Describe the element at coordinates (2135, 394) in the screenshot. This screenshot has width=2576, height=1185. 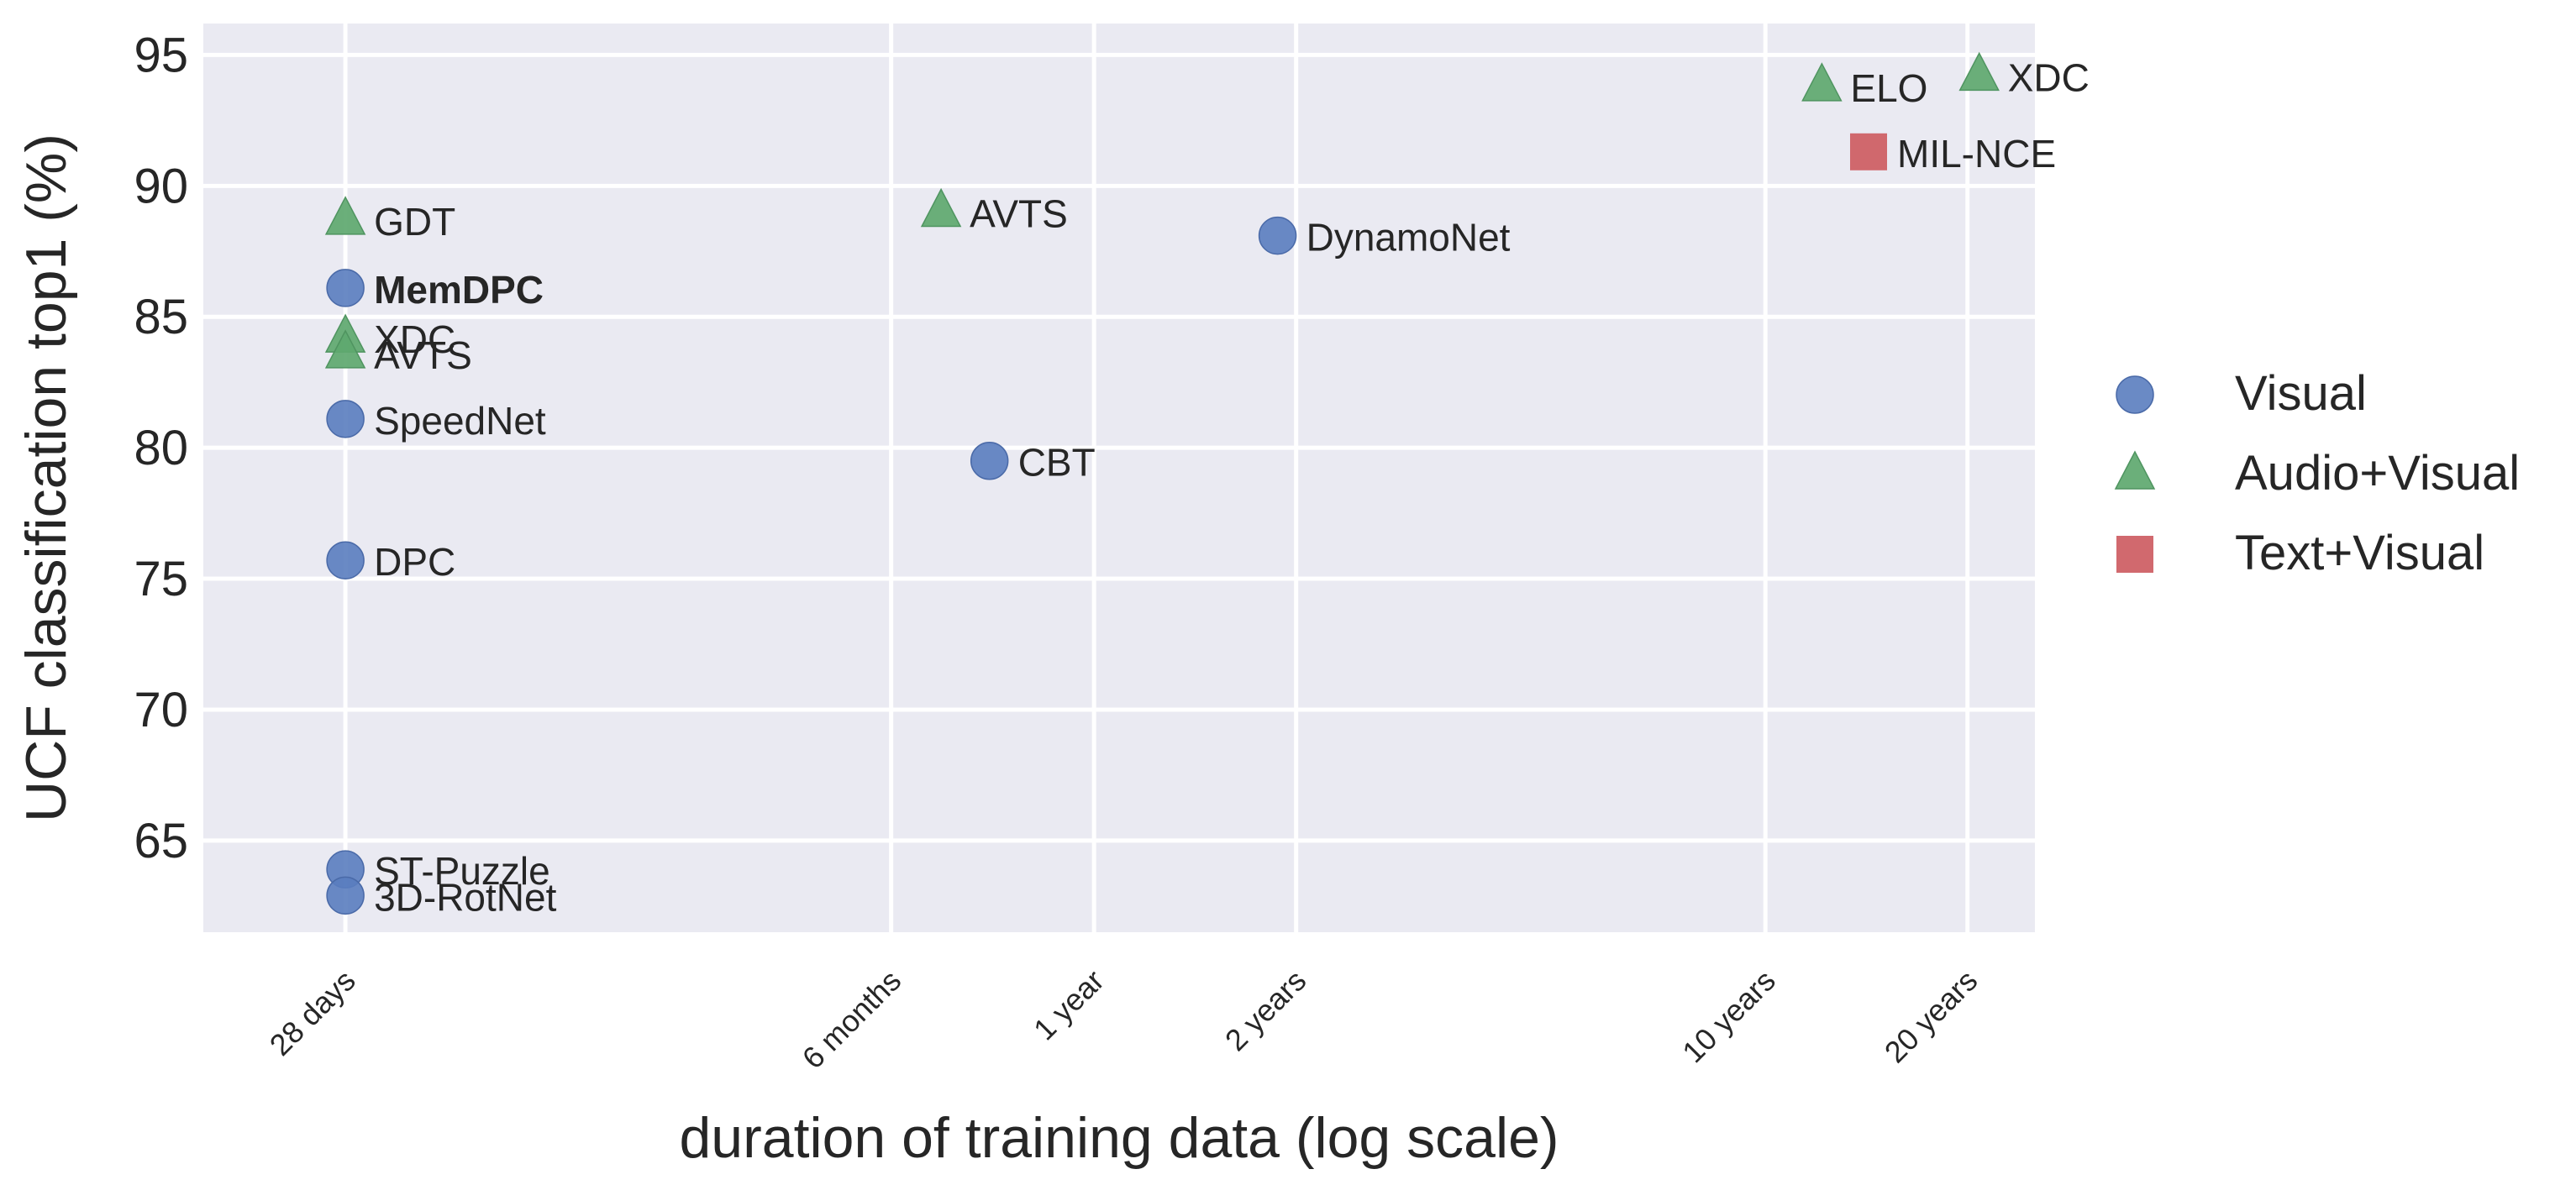
I see `legend-marker-circle` at that location.